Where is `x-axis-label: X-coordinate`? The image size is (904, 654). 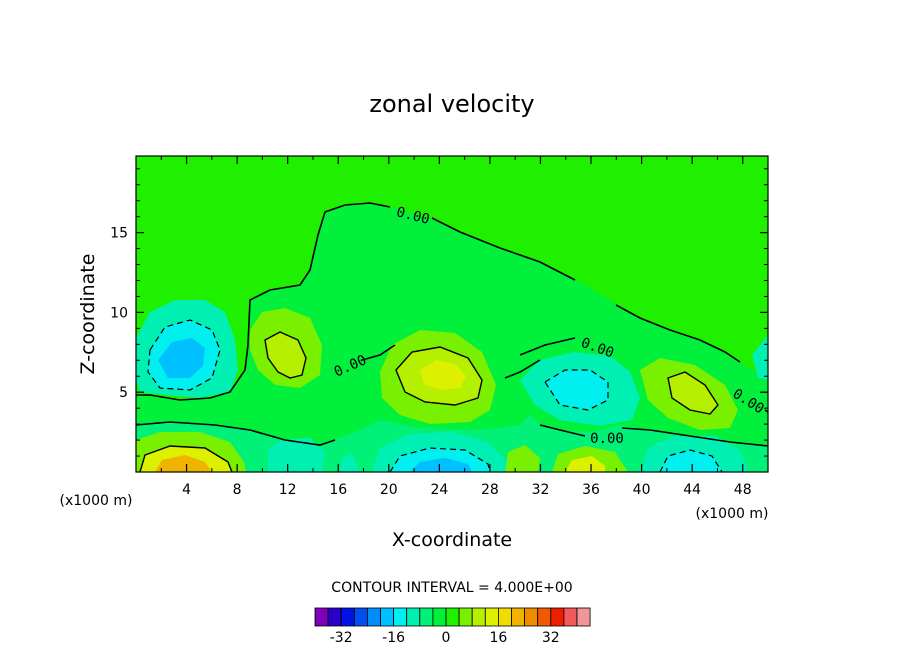 x-axis-label: X-coordinate is located at coordinates (452, 540).